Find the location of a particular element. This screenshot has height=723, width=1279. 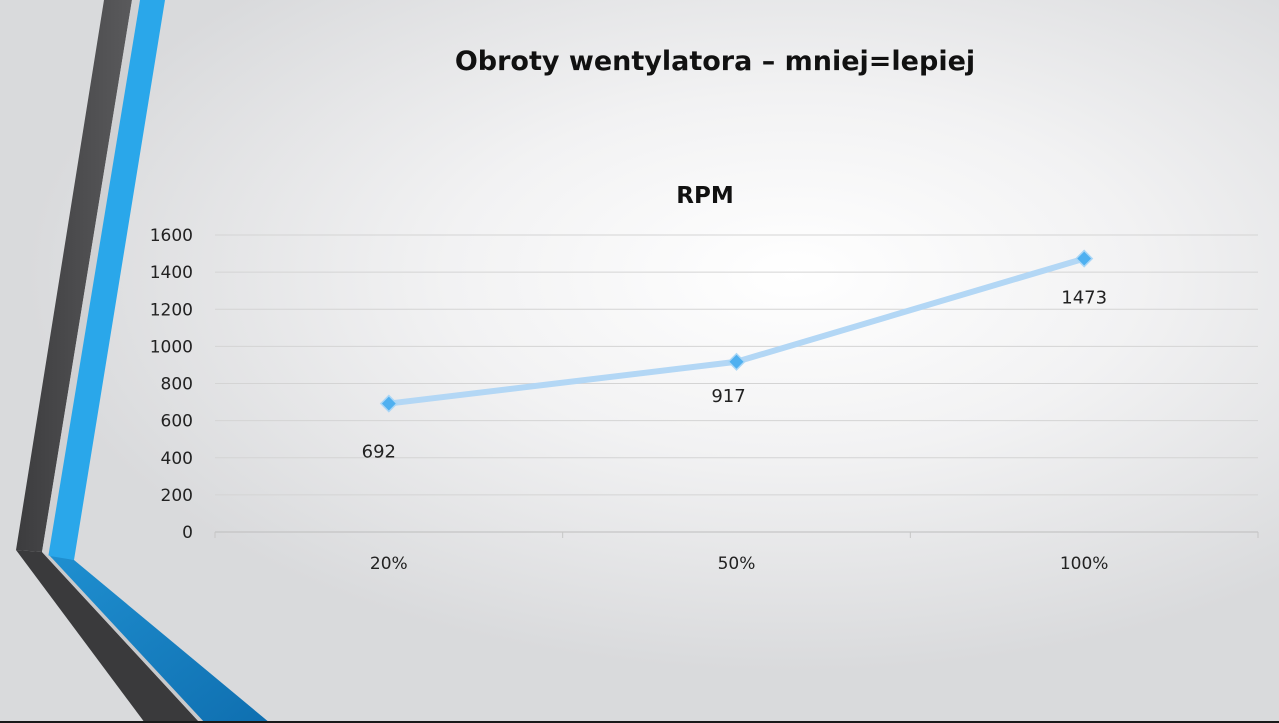

x-tick-label: 50% is located at coordinates (737, 564).